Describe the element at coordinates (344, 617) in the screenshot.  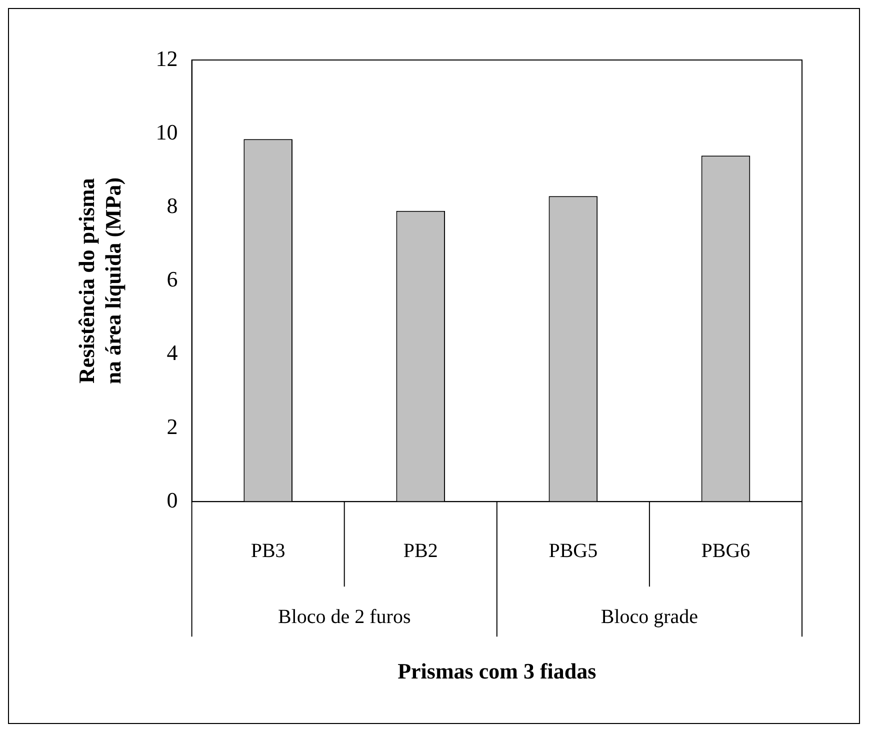
I see `text: Bloco de 2 furos` at that location.